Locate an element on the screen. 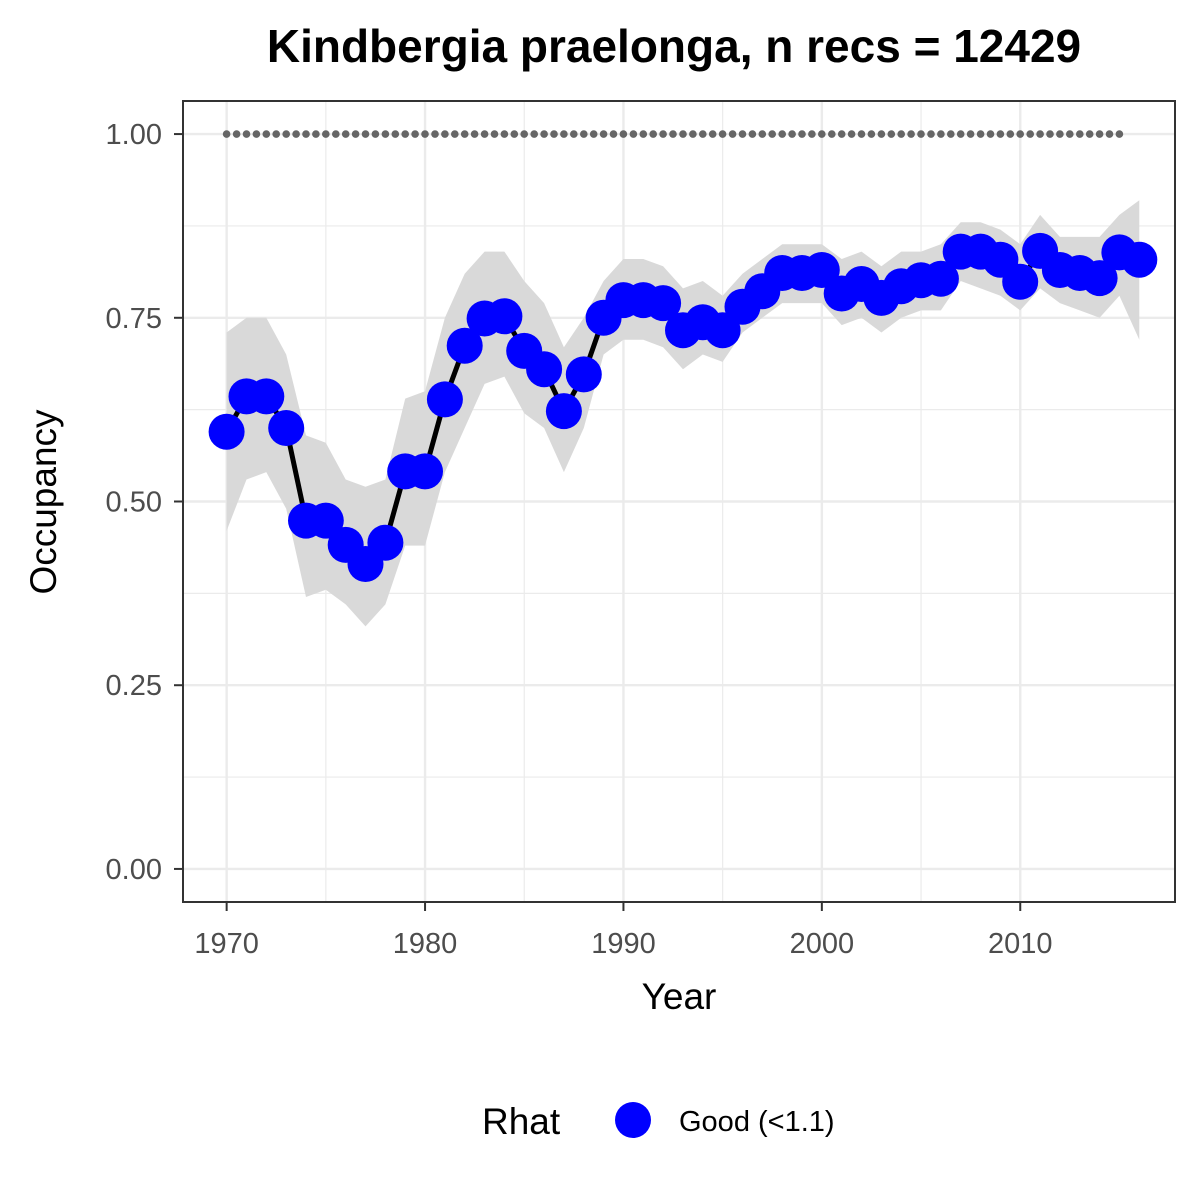 This screenshot has height=1200, width=1200. chart-title: Kindbergia praelonga, n recs = 12429 is located at coordinates (674, 46).